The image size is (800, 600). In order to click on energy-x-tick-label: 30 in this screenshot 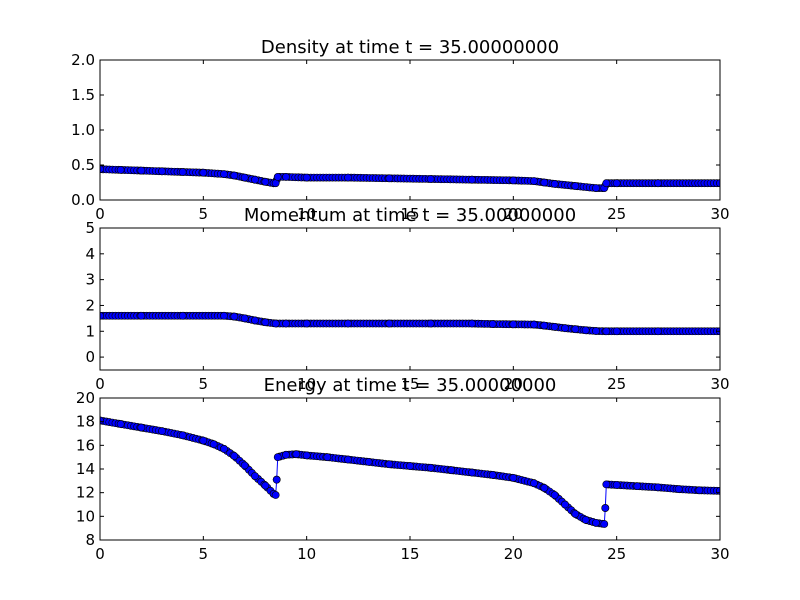, I will do `click(719, 554)`.